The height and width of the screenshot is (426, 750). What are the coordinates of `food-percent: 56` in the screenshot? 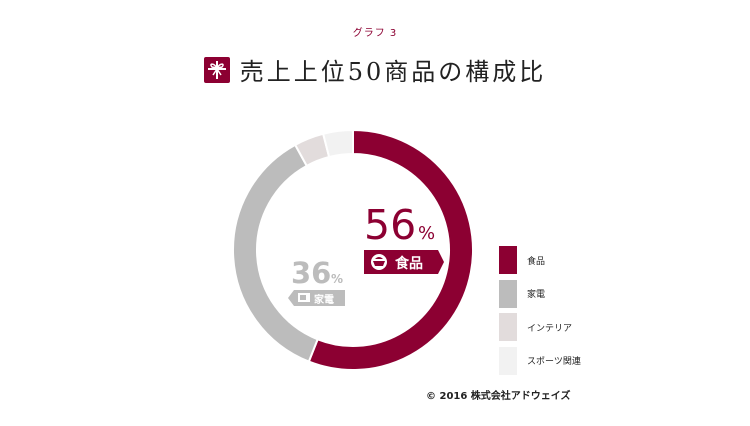 It's located at (390, 225).